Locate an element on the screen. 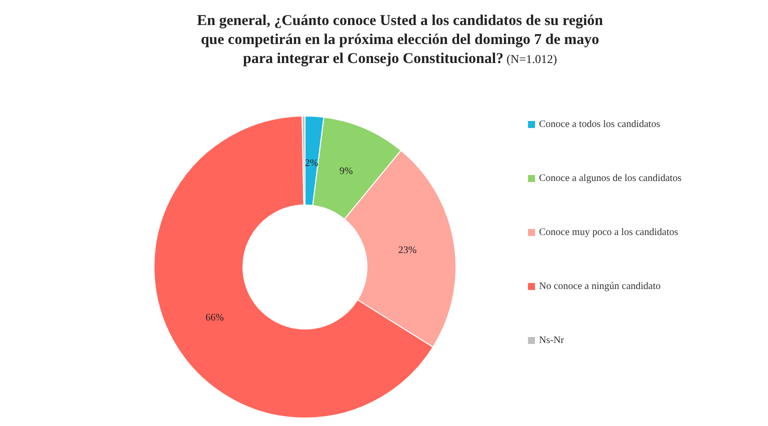 This screenshot has height=426, width=768. legend-label: Ns-Nr is located at coordinates (551, 340).